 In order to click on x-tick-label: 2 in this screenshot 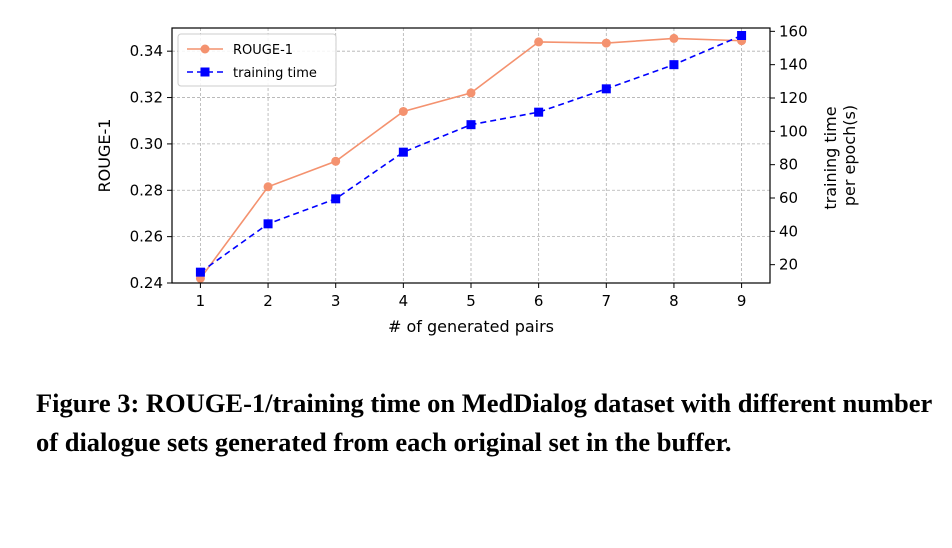, I will do `click(268, 301)`.